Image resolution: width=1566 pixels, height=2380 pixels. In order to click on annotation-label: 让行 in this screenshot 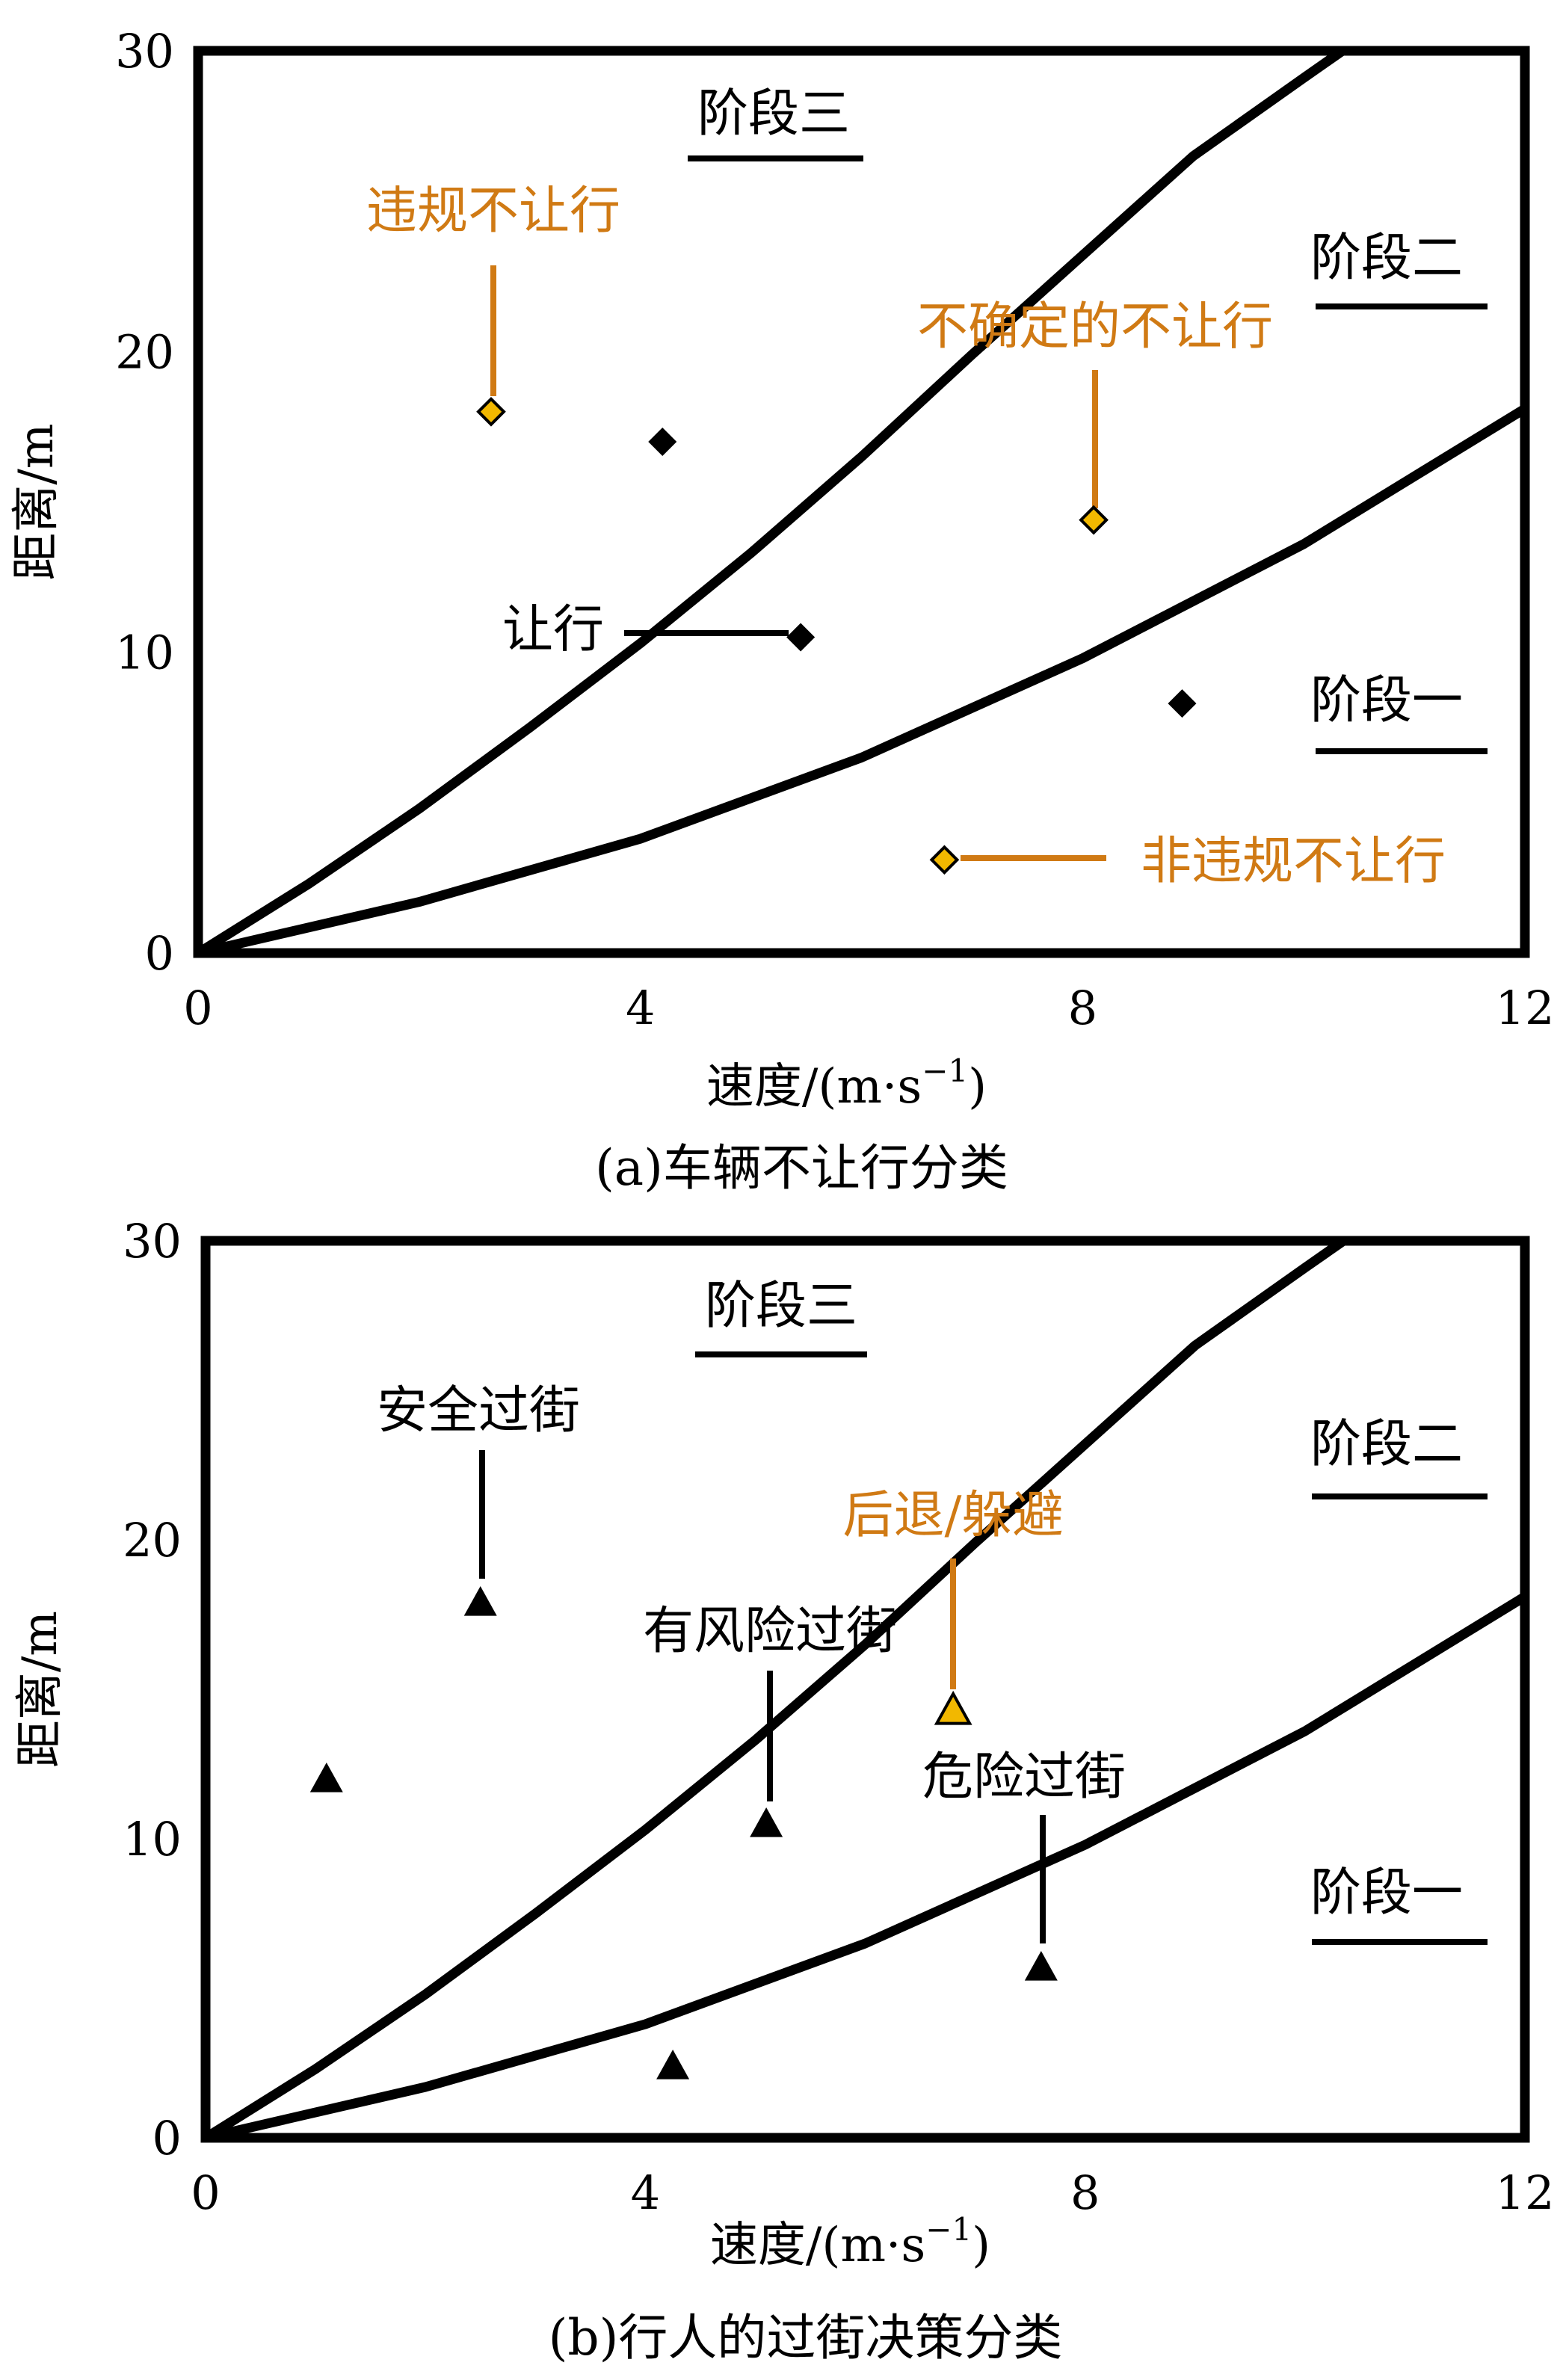, I will do `click(553, 629)`.